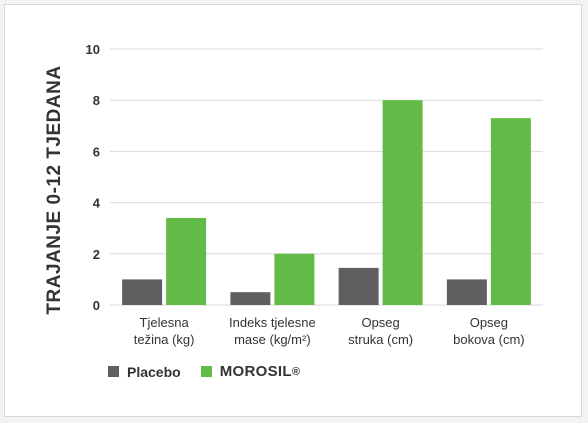  Describe the element at coordinates (113, 371) in the screenshot. I see `legend-swatch-placebo` at that location.